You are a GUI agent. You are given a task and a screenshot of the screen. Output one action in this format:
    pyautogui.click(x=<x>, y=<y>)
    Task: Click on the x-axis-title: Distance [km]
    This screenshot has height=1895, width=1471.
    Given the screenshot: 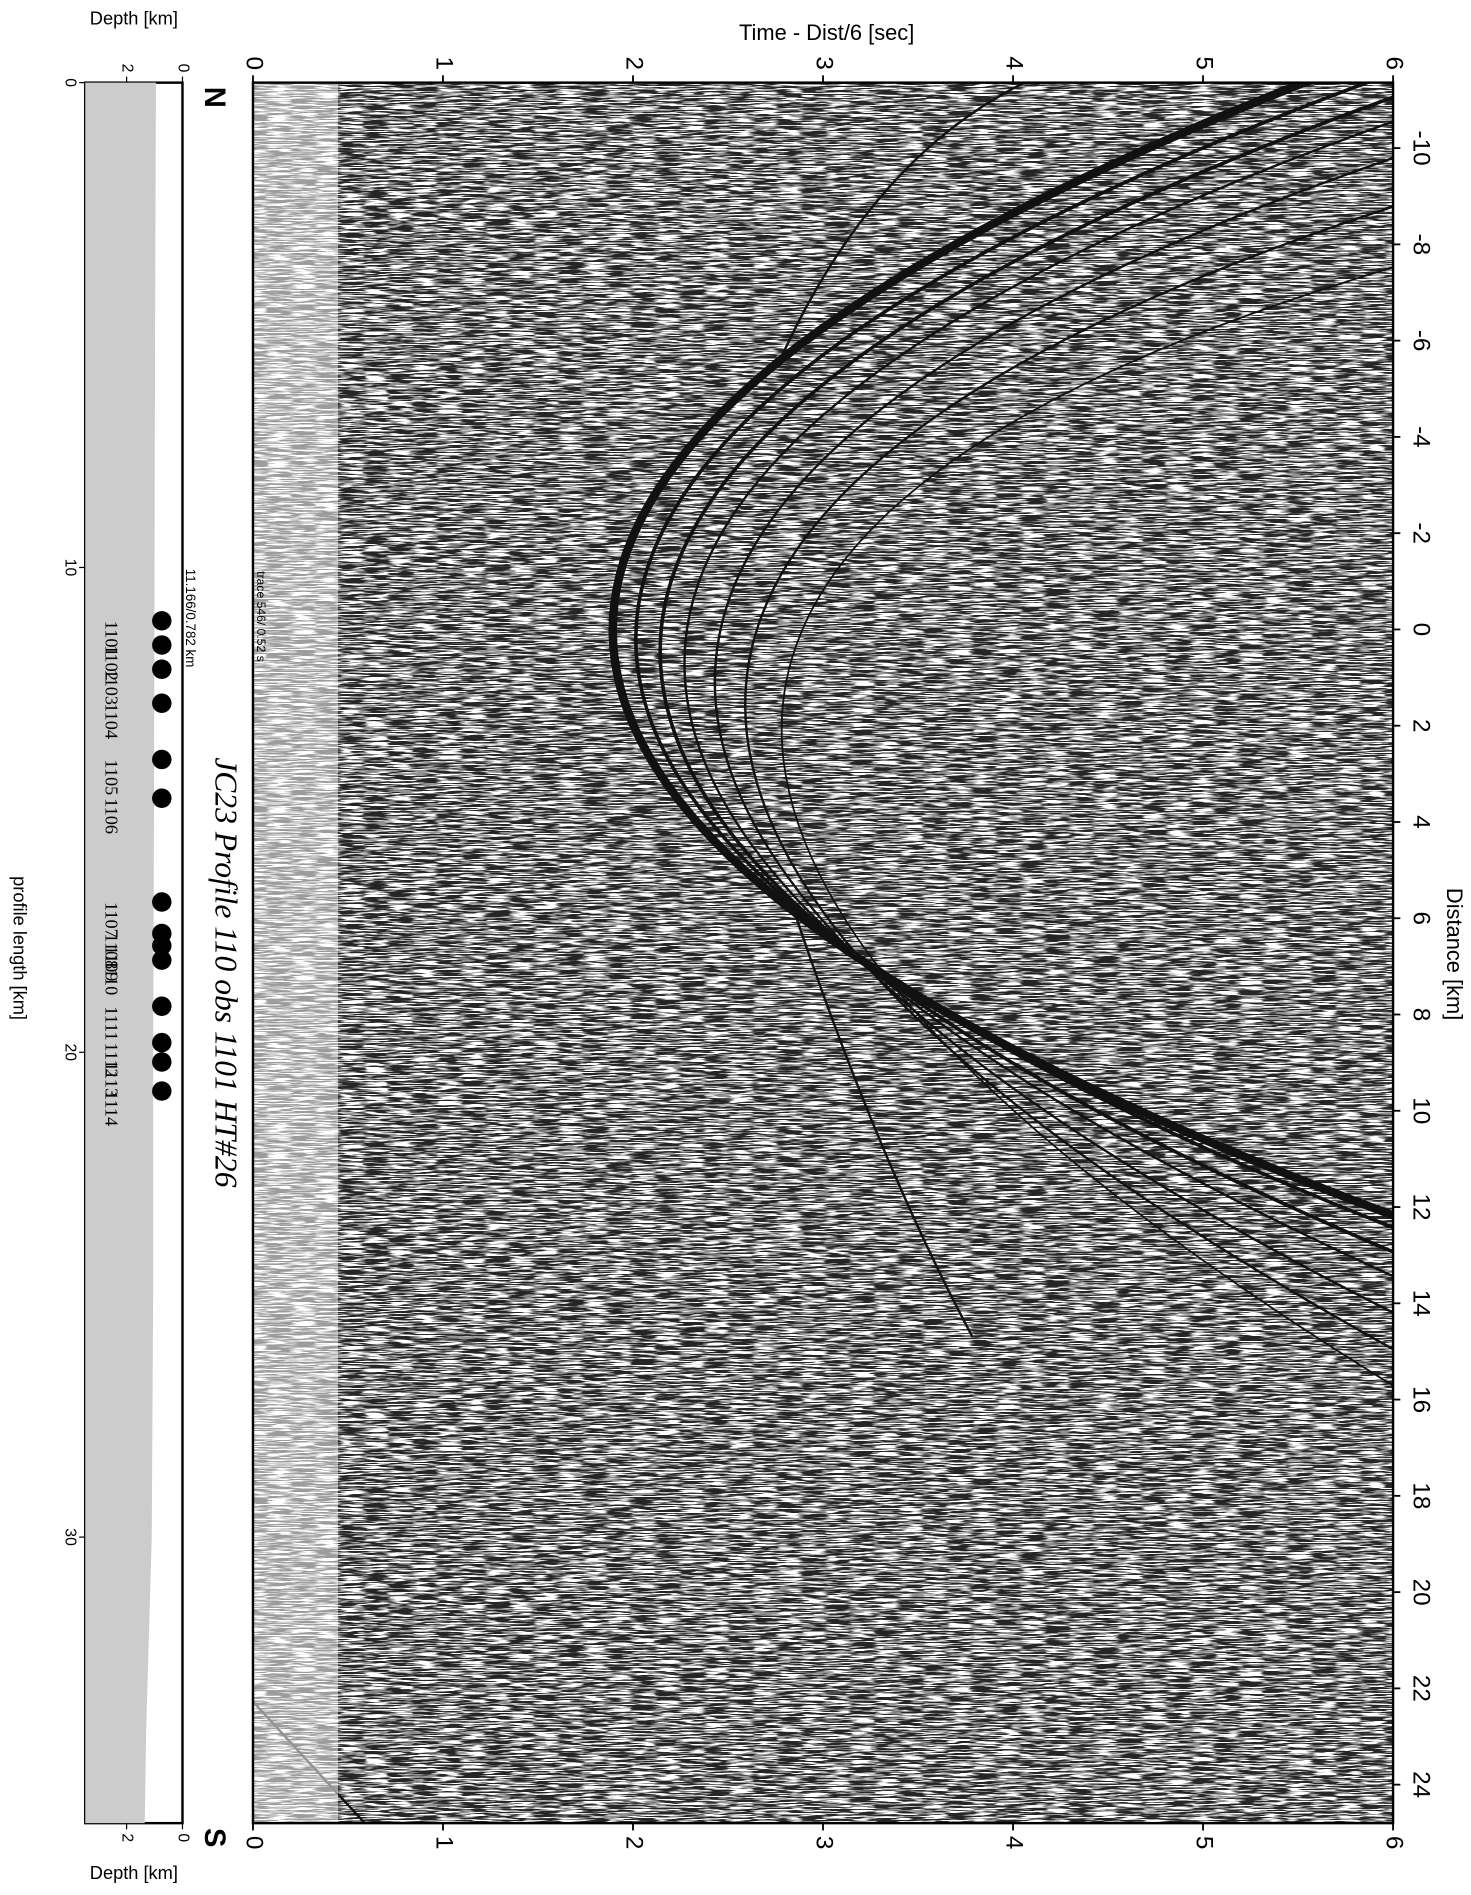 What is the action you would take?
    pyautogui.click(x=1454, y=954)
    